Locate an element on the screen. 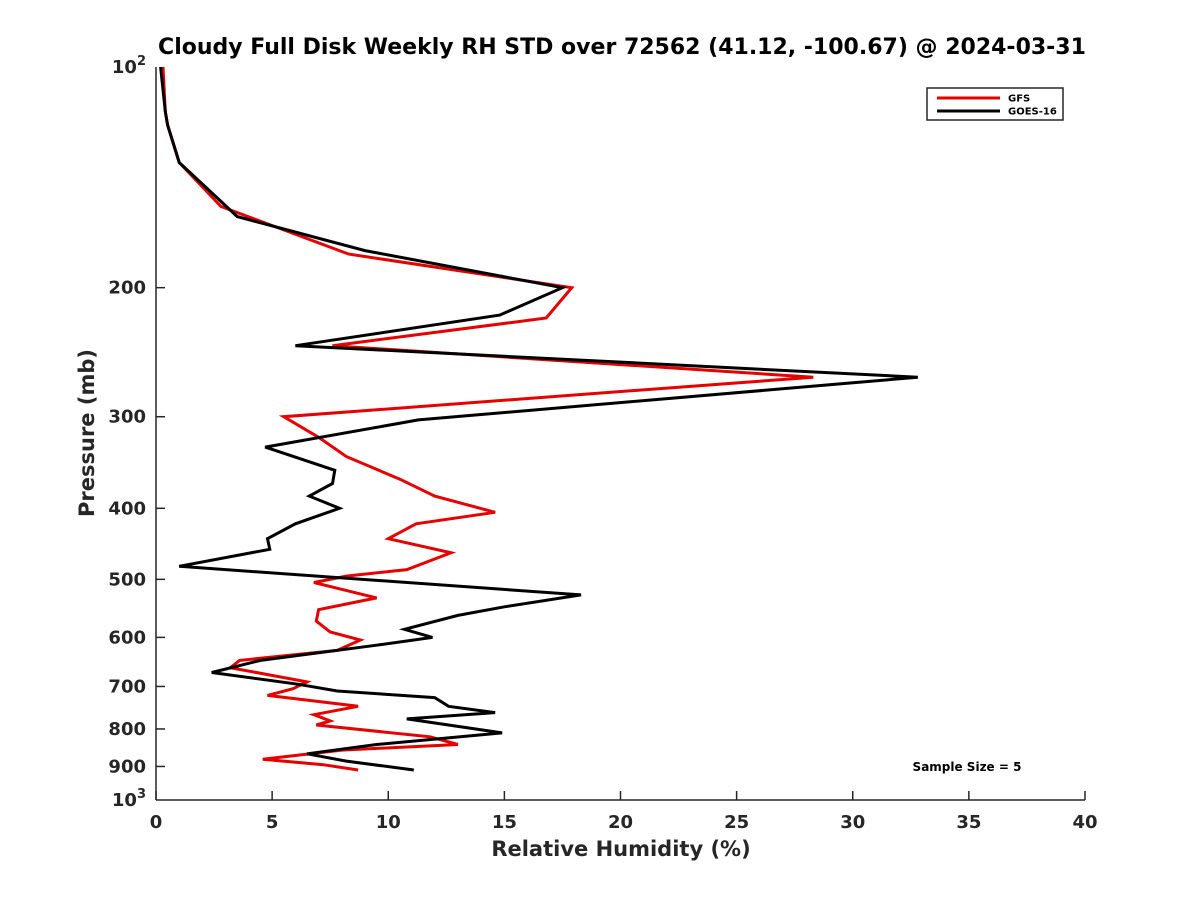 The height and width of the screenshot is (900, 1200). x-tick-label: 15 is located at coordinates (504, 822).